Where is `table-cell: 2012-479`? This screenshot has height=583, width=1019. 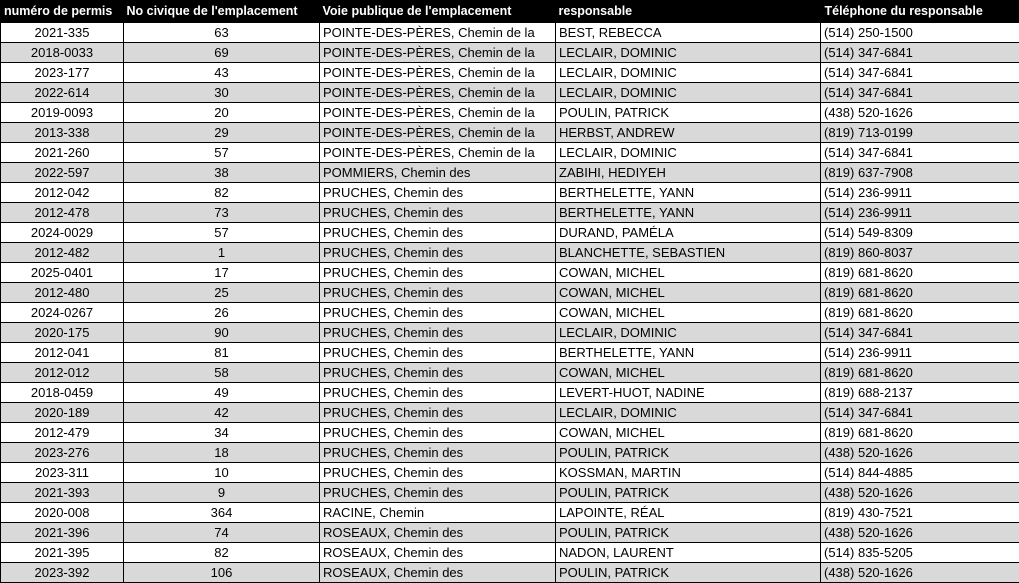
table-cell: 2012-479 is located at coordinates (62, 433).